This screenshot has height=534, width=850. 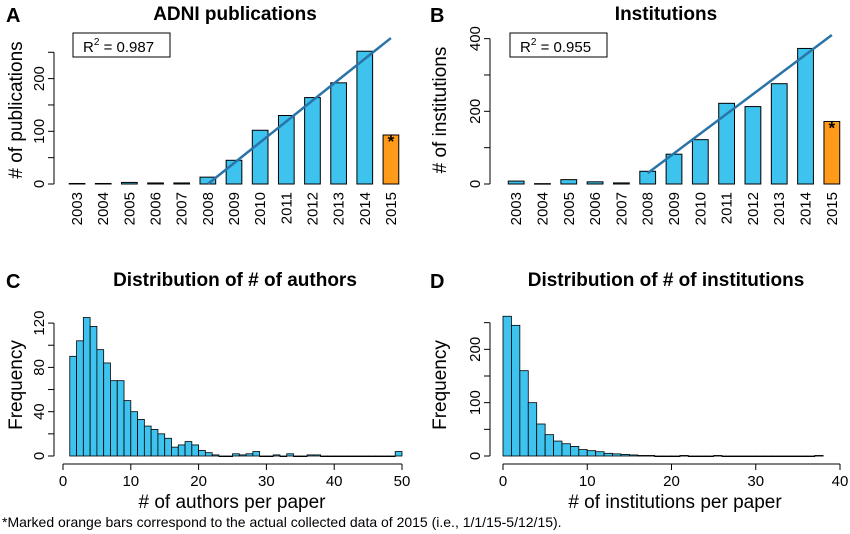 What do you see at coordinates (700, 208) in the screenshot?
I see `x-tick-label: 2010` at bounding box center [700, 208].